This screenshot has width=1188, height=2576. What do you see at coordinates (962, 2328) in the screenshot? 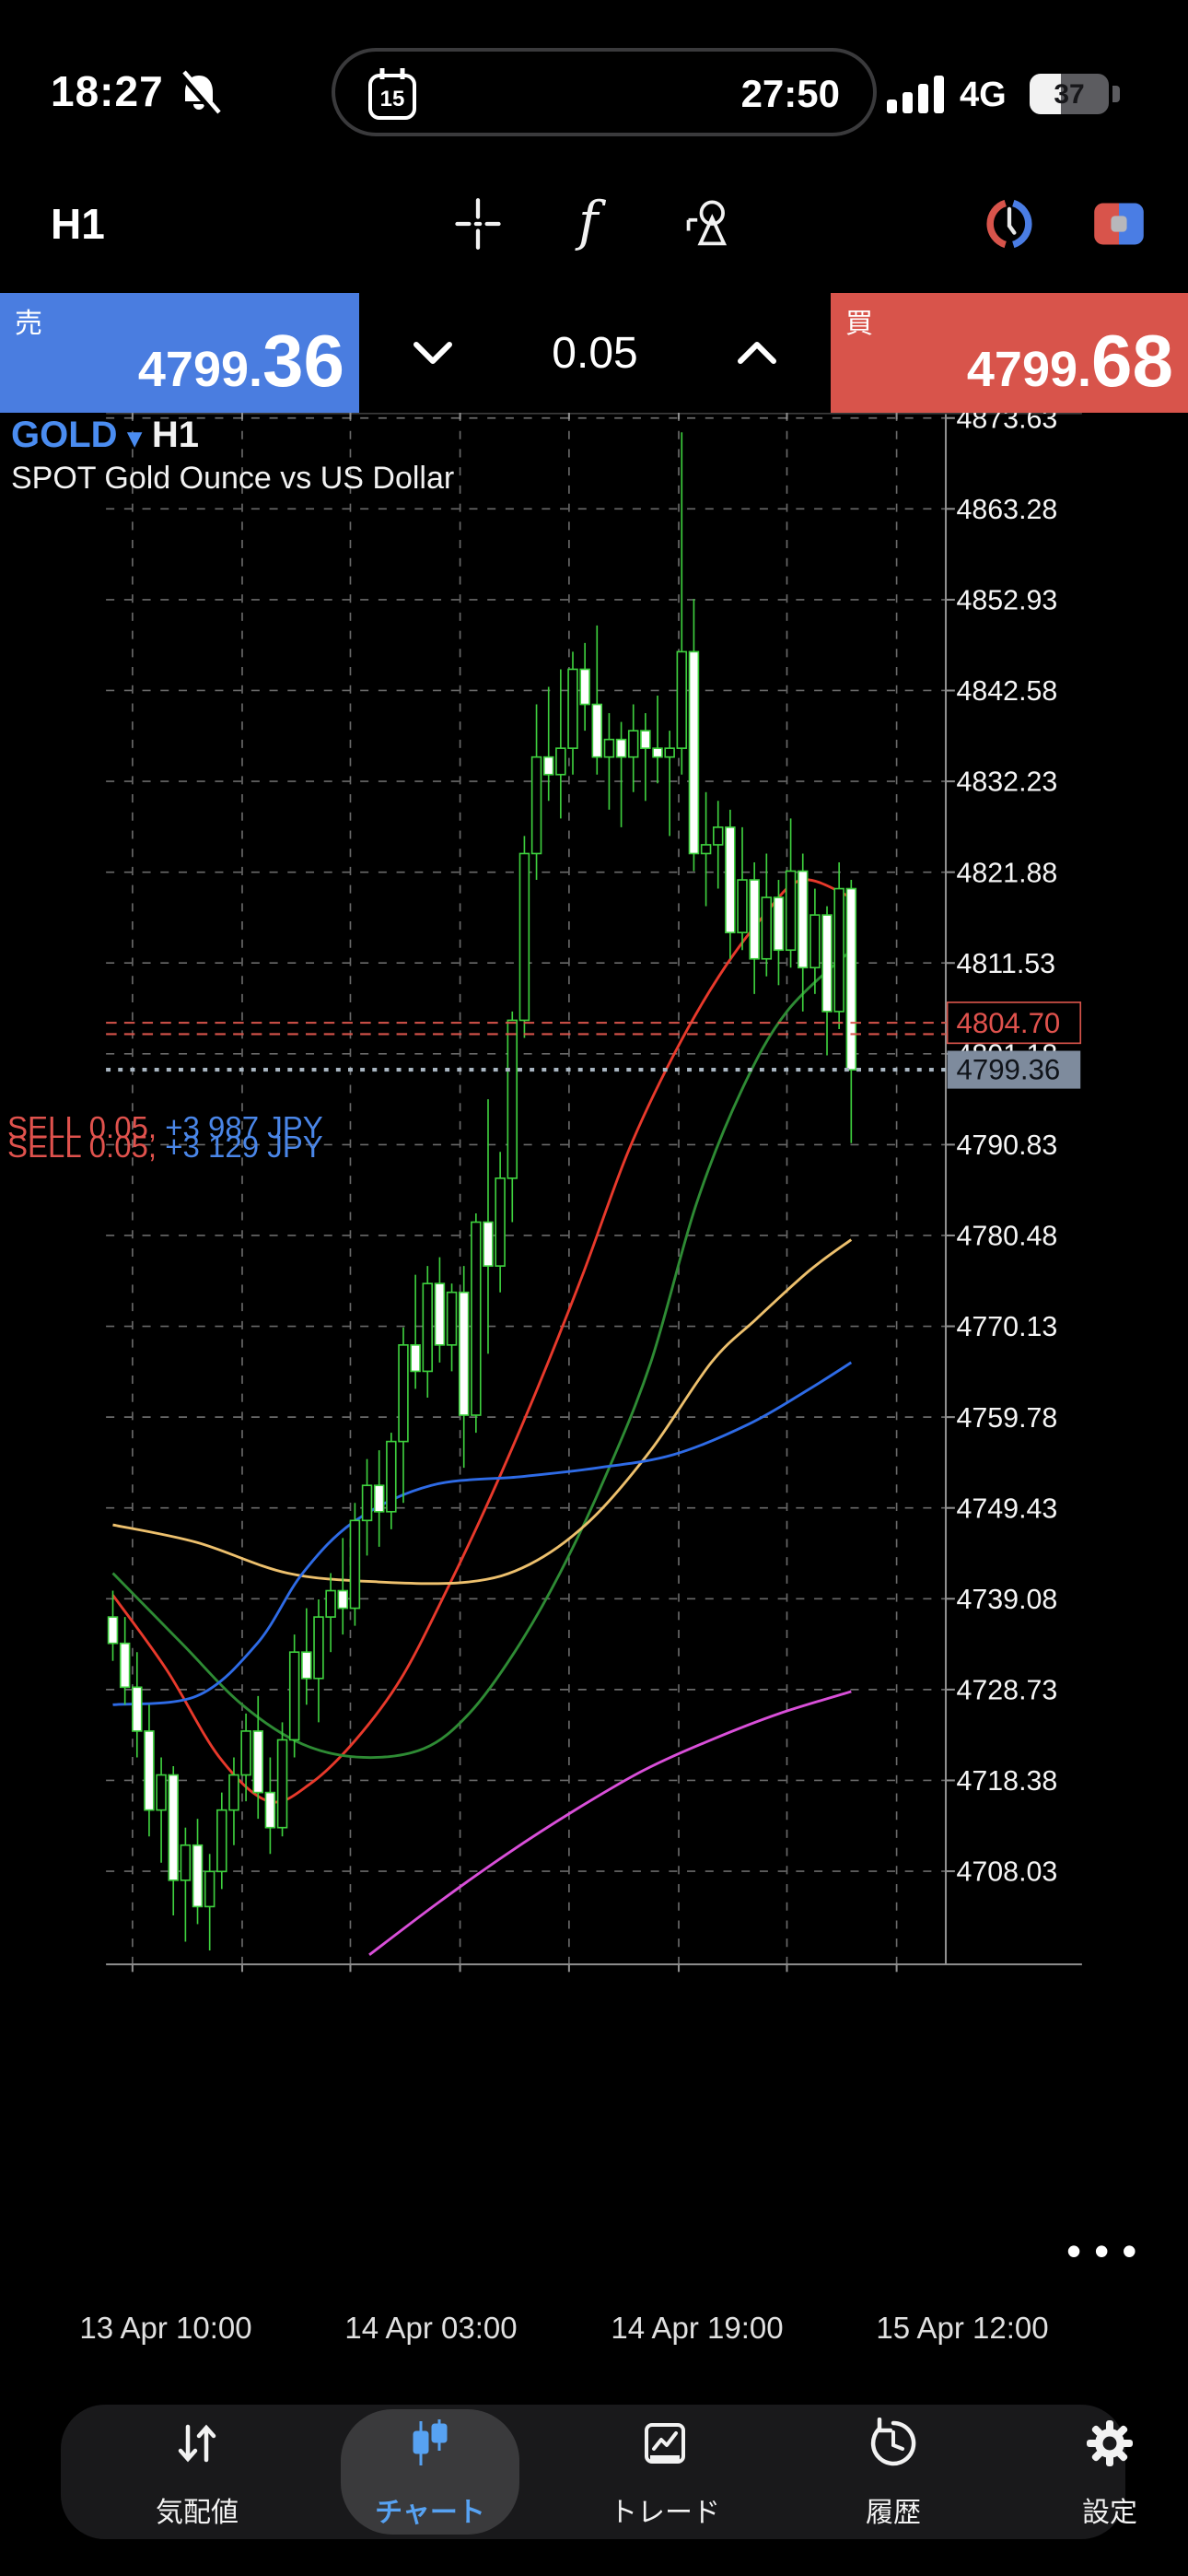
I see `date-tick: 15 Apr 12:00` at bounding box center [962, 2328].